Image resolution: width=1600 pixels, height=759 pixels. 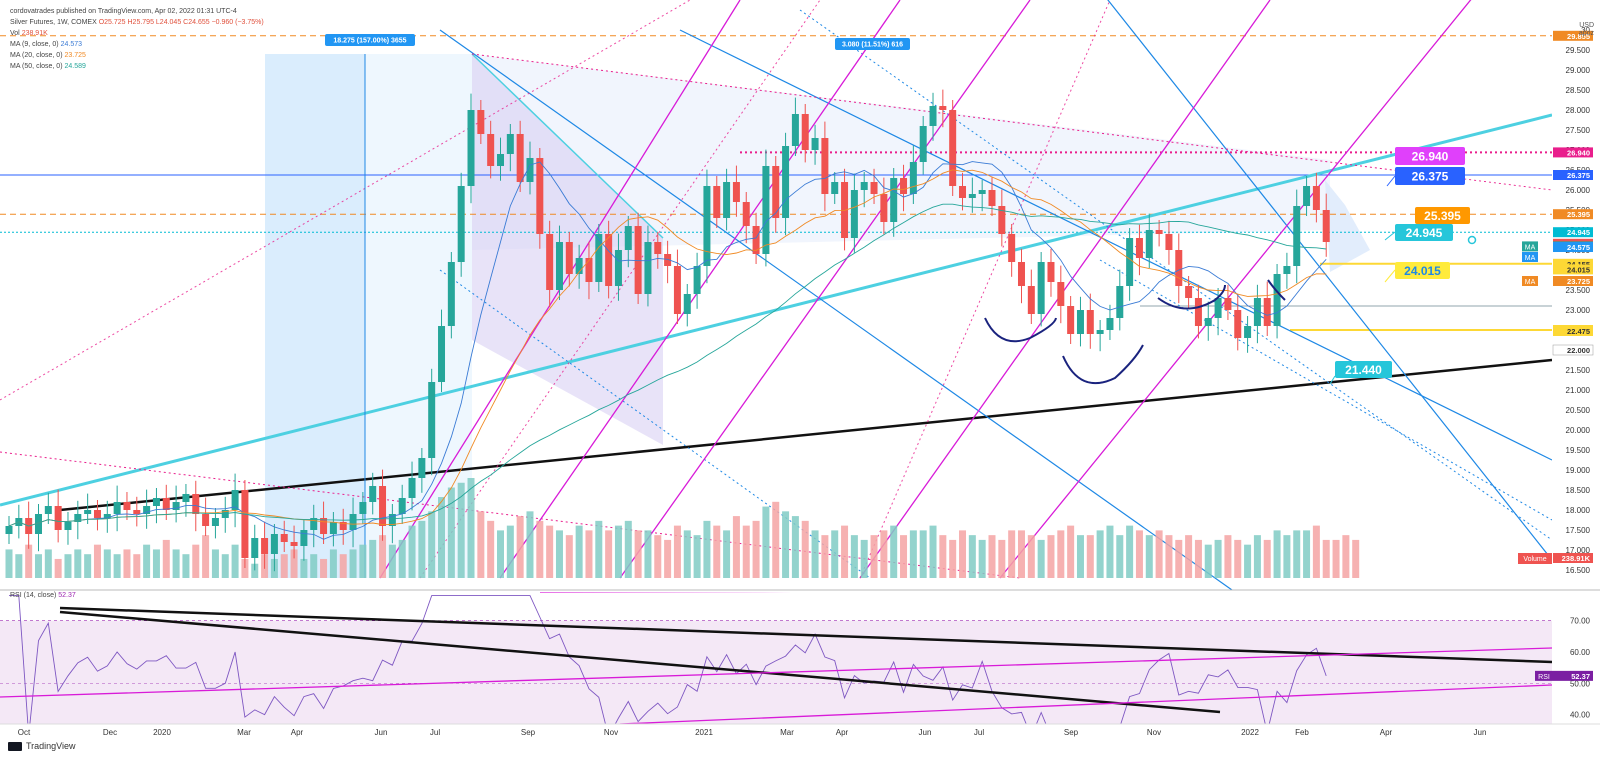 What do you see at coordinates (1103, 364) in the screenshot?
I see `hand-drawn-arc-middle` at bounding box center [1103, 364].